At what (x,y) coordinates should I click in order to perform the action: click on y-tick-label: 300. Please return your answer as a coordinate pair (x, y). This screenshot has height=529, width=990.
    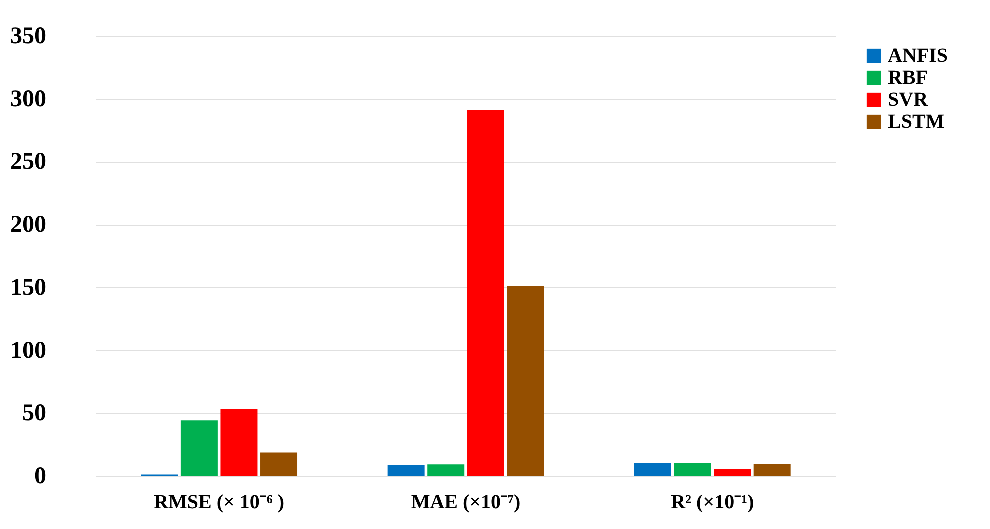
    Looking at the image, I should click on (28, 99).